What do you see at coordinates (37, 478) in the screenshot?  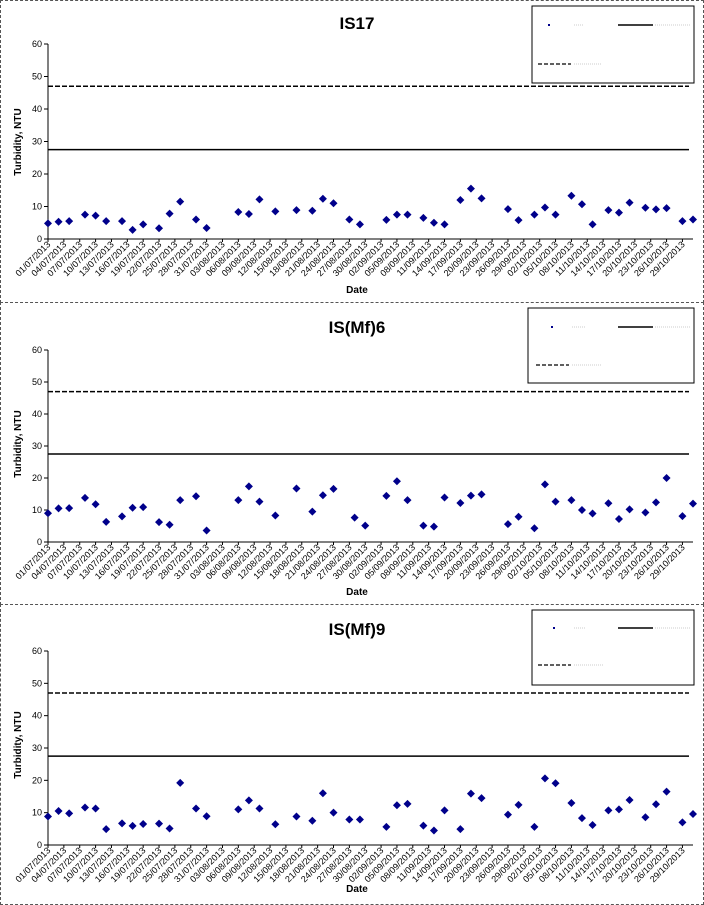 I see `y-tick-label: 20` at bounding box center [37, 478].